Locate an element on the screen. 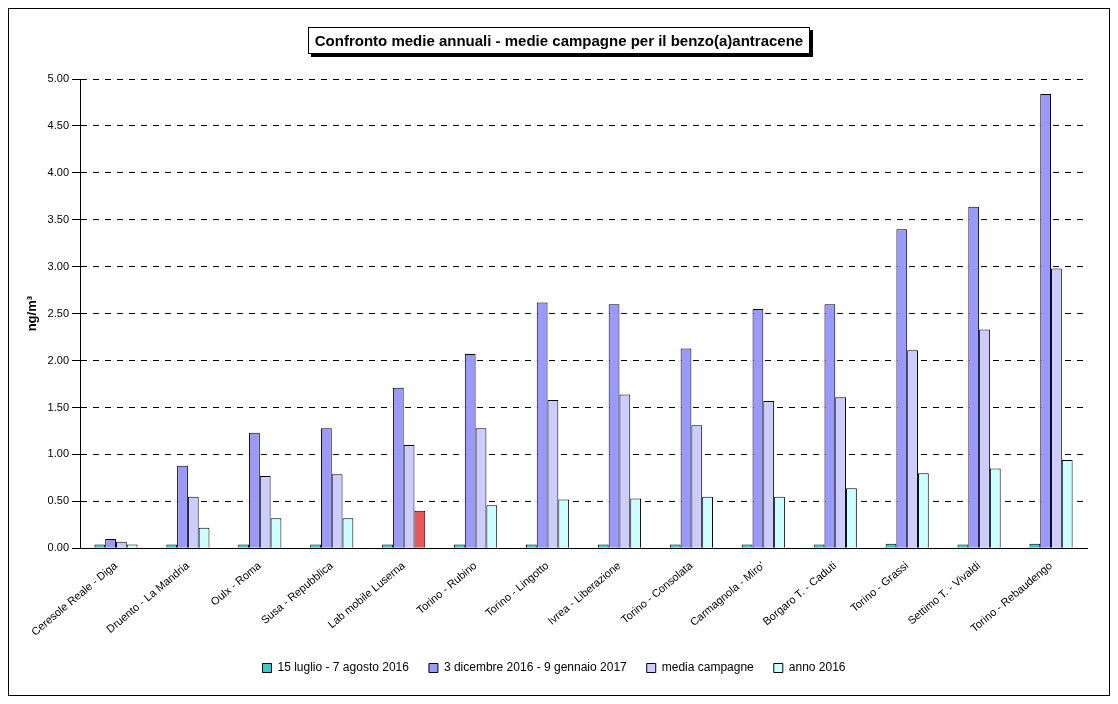 This screenshot has height=704, width=1118. y-tick-label: 0.00 is located at coordinates (58, 547).